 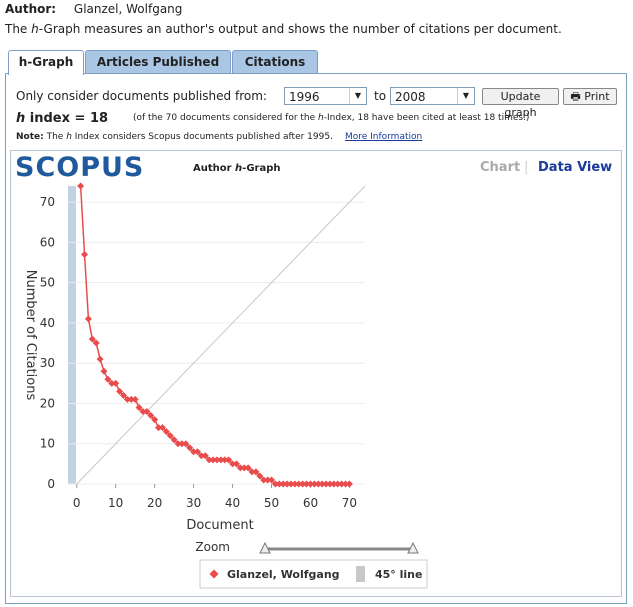 What do you see at coordinates (67, 118) in the screenshot?
I see `text: index = 18` at bounding box center [67, 118].